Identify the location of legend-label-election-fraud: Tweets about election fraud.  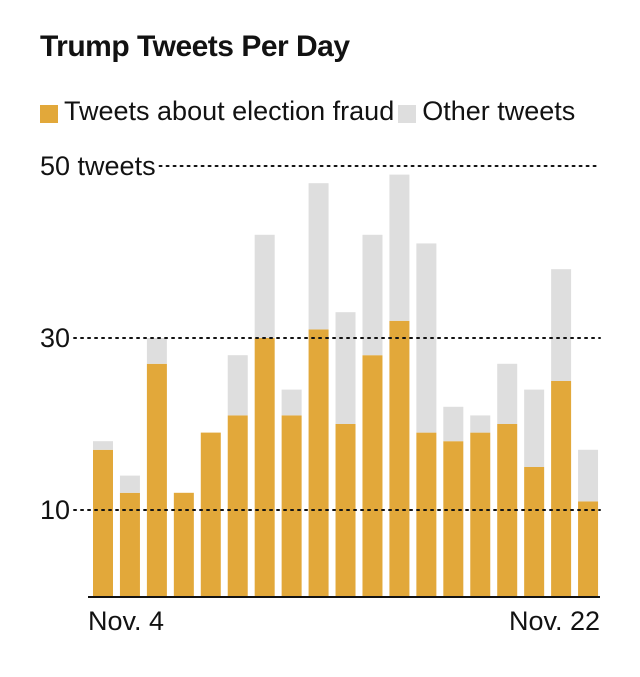
(229, 111).